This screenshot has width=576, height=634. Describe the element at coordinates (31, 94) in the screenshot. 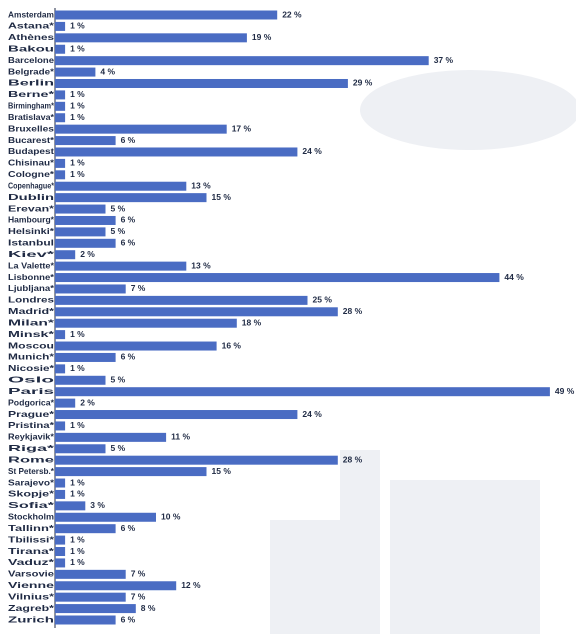

I see `category-label: Berne*` at that location.